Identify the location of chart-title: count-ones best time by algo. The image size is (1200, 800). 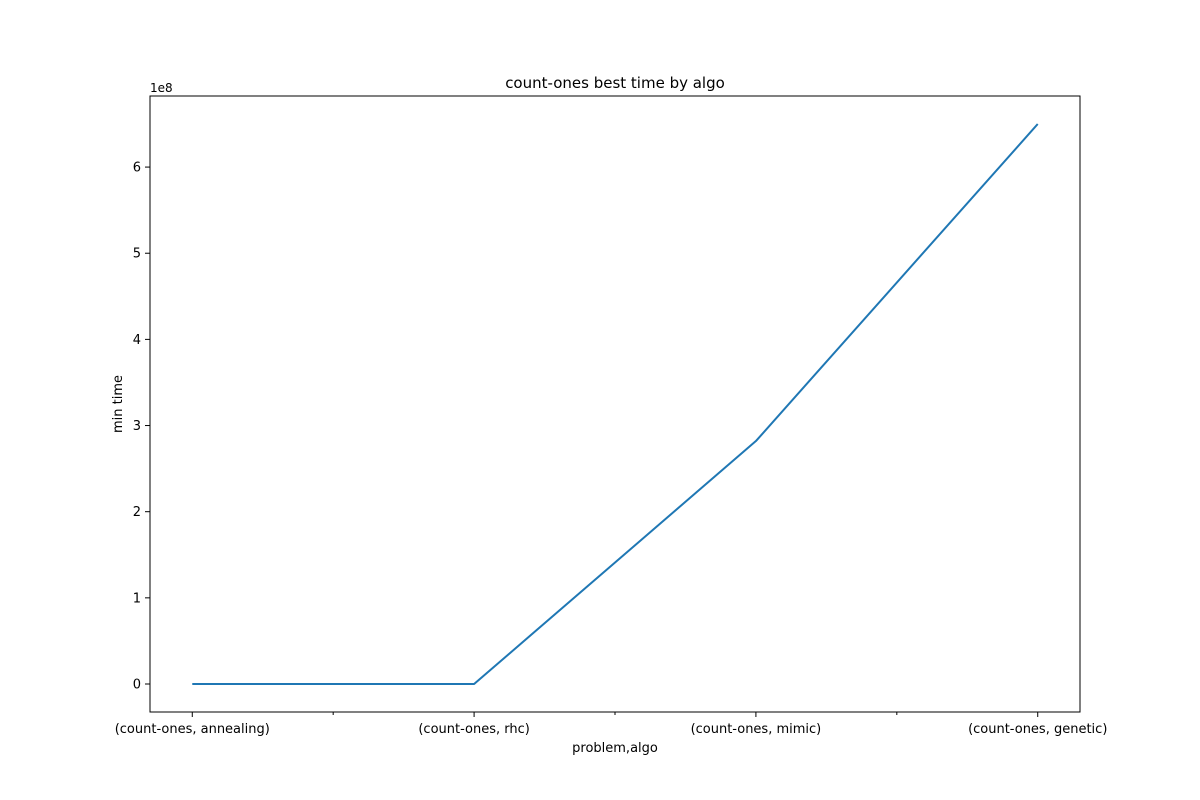
(615, 83).